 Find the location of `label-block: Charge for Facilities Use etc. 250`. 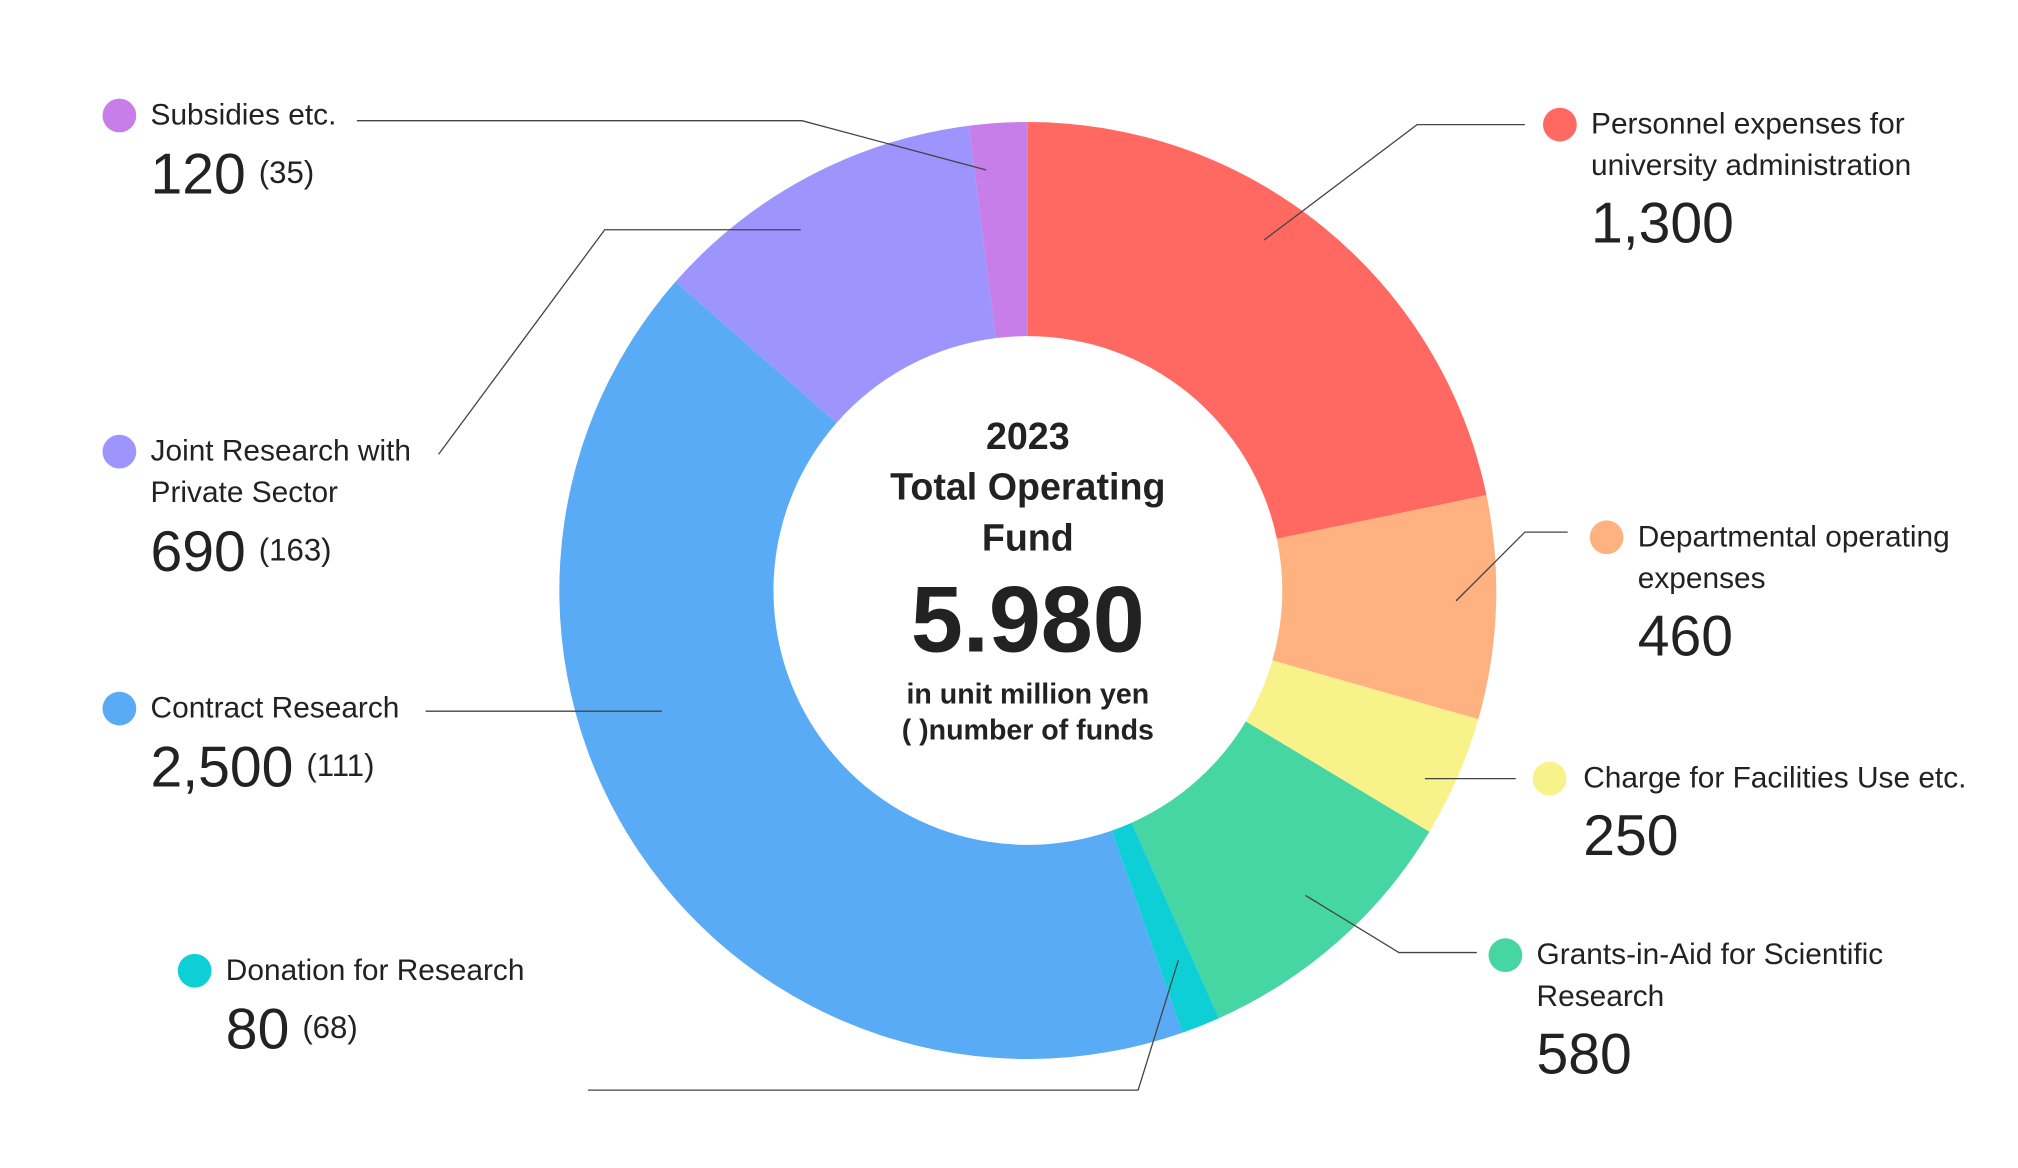

label-block: Charge for Facilities Use etc. 250 is located at coordinates (1800, 814).